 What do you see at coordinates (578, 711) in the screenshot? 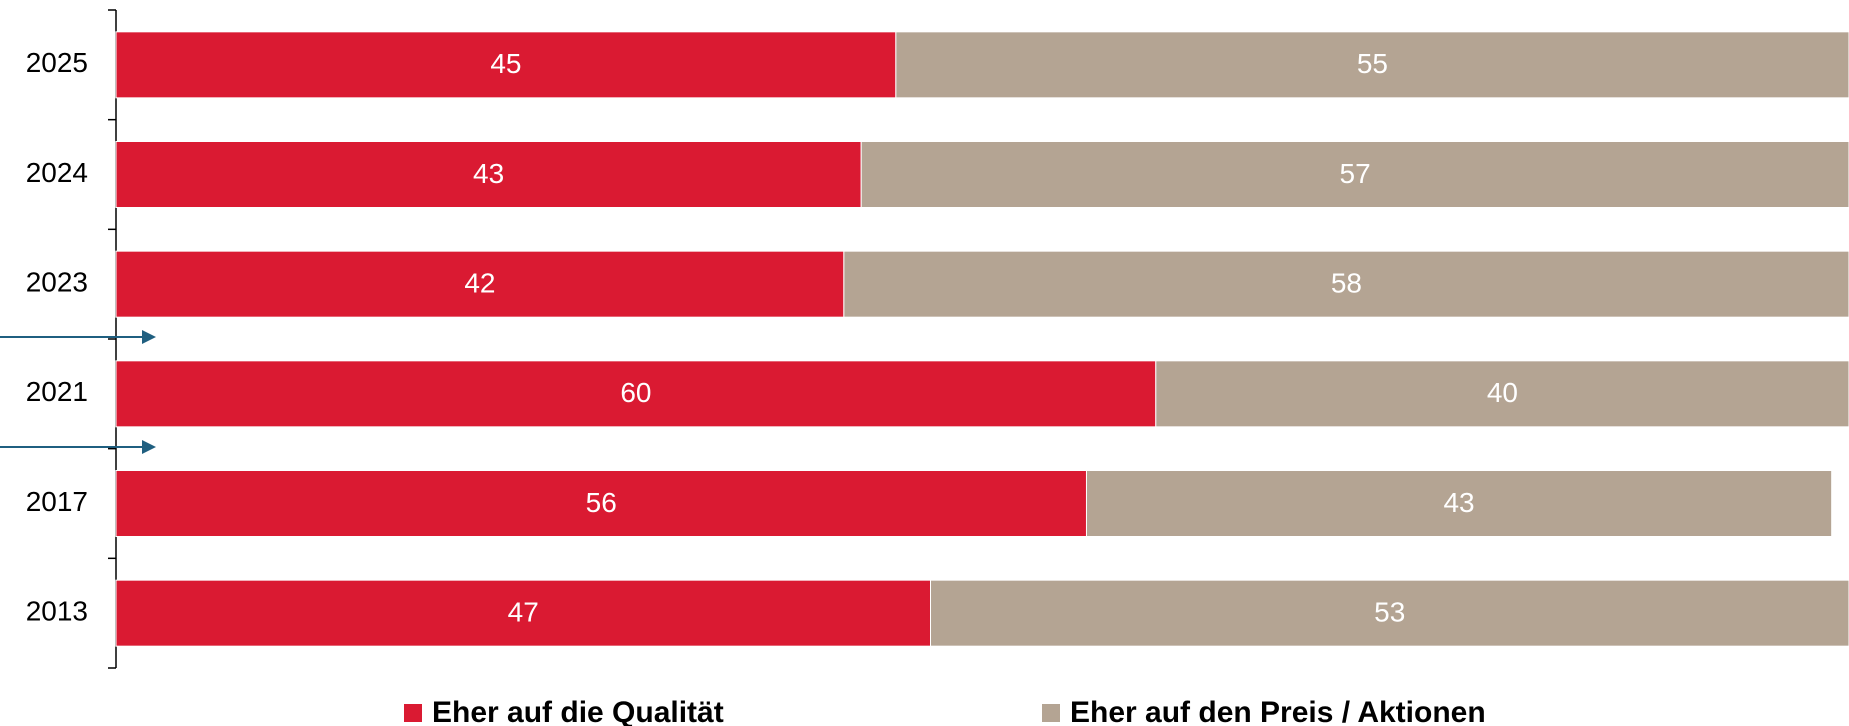
I see `legend-label: Eher auf die Qualität` at bounding box center [578, 711].